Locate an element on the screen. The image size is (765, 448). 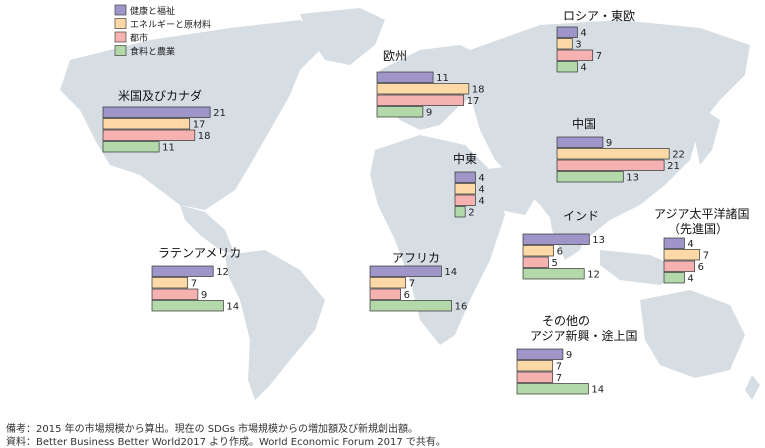
value-label-region0-series0: 21 is located at coordinates (219, 113).